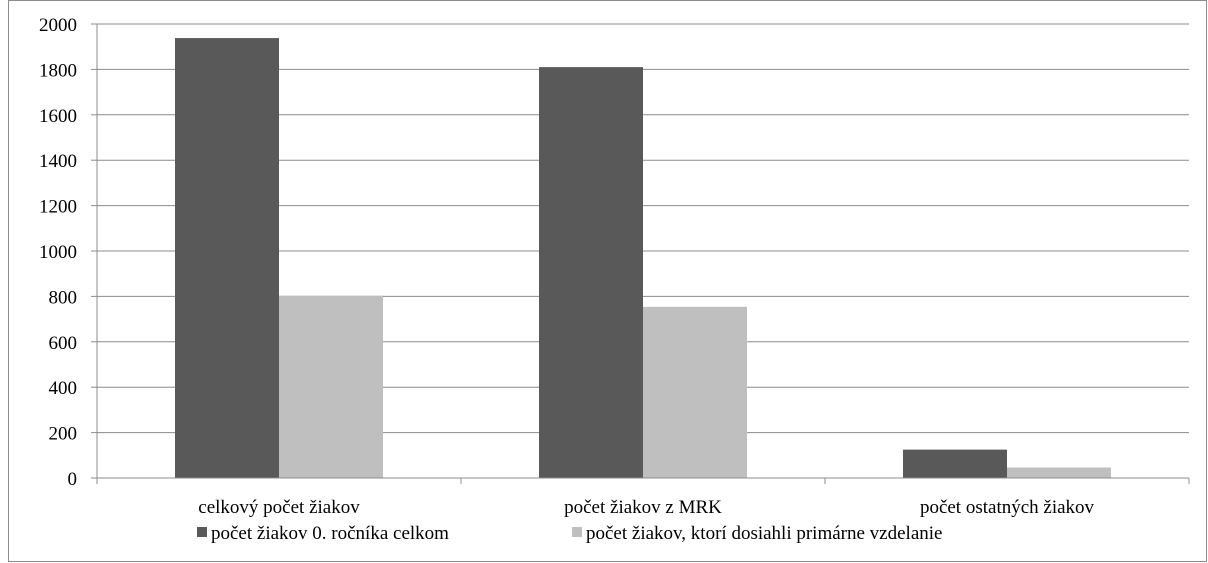 Image resolution: width=1208 pixels, height=563 pixels. What do you see at coordinates (58, 70) in the screenshot?
I see `y-tick-label: 1800` at bounding box center [58, 70].